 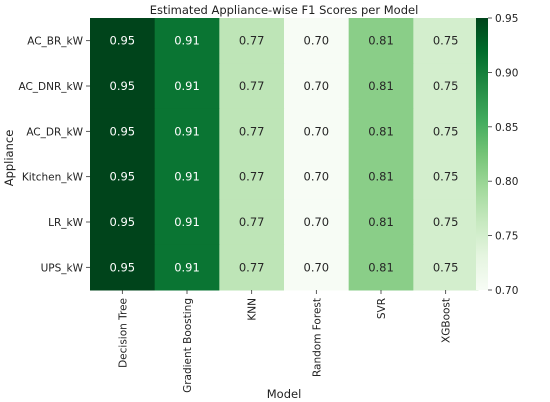 I want to click on x-tick-label: XGBoost, so click(x=447, y=320).